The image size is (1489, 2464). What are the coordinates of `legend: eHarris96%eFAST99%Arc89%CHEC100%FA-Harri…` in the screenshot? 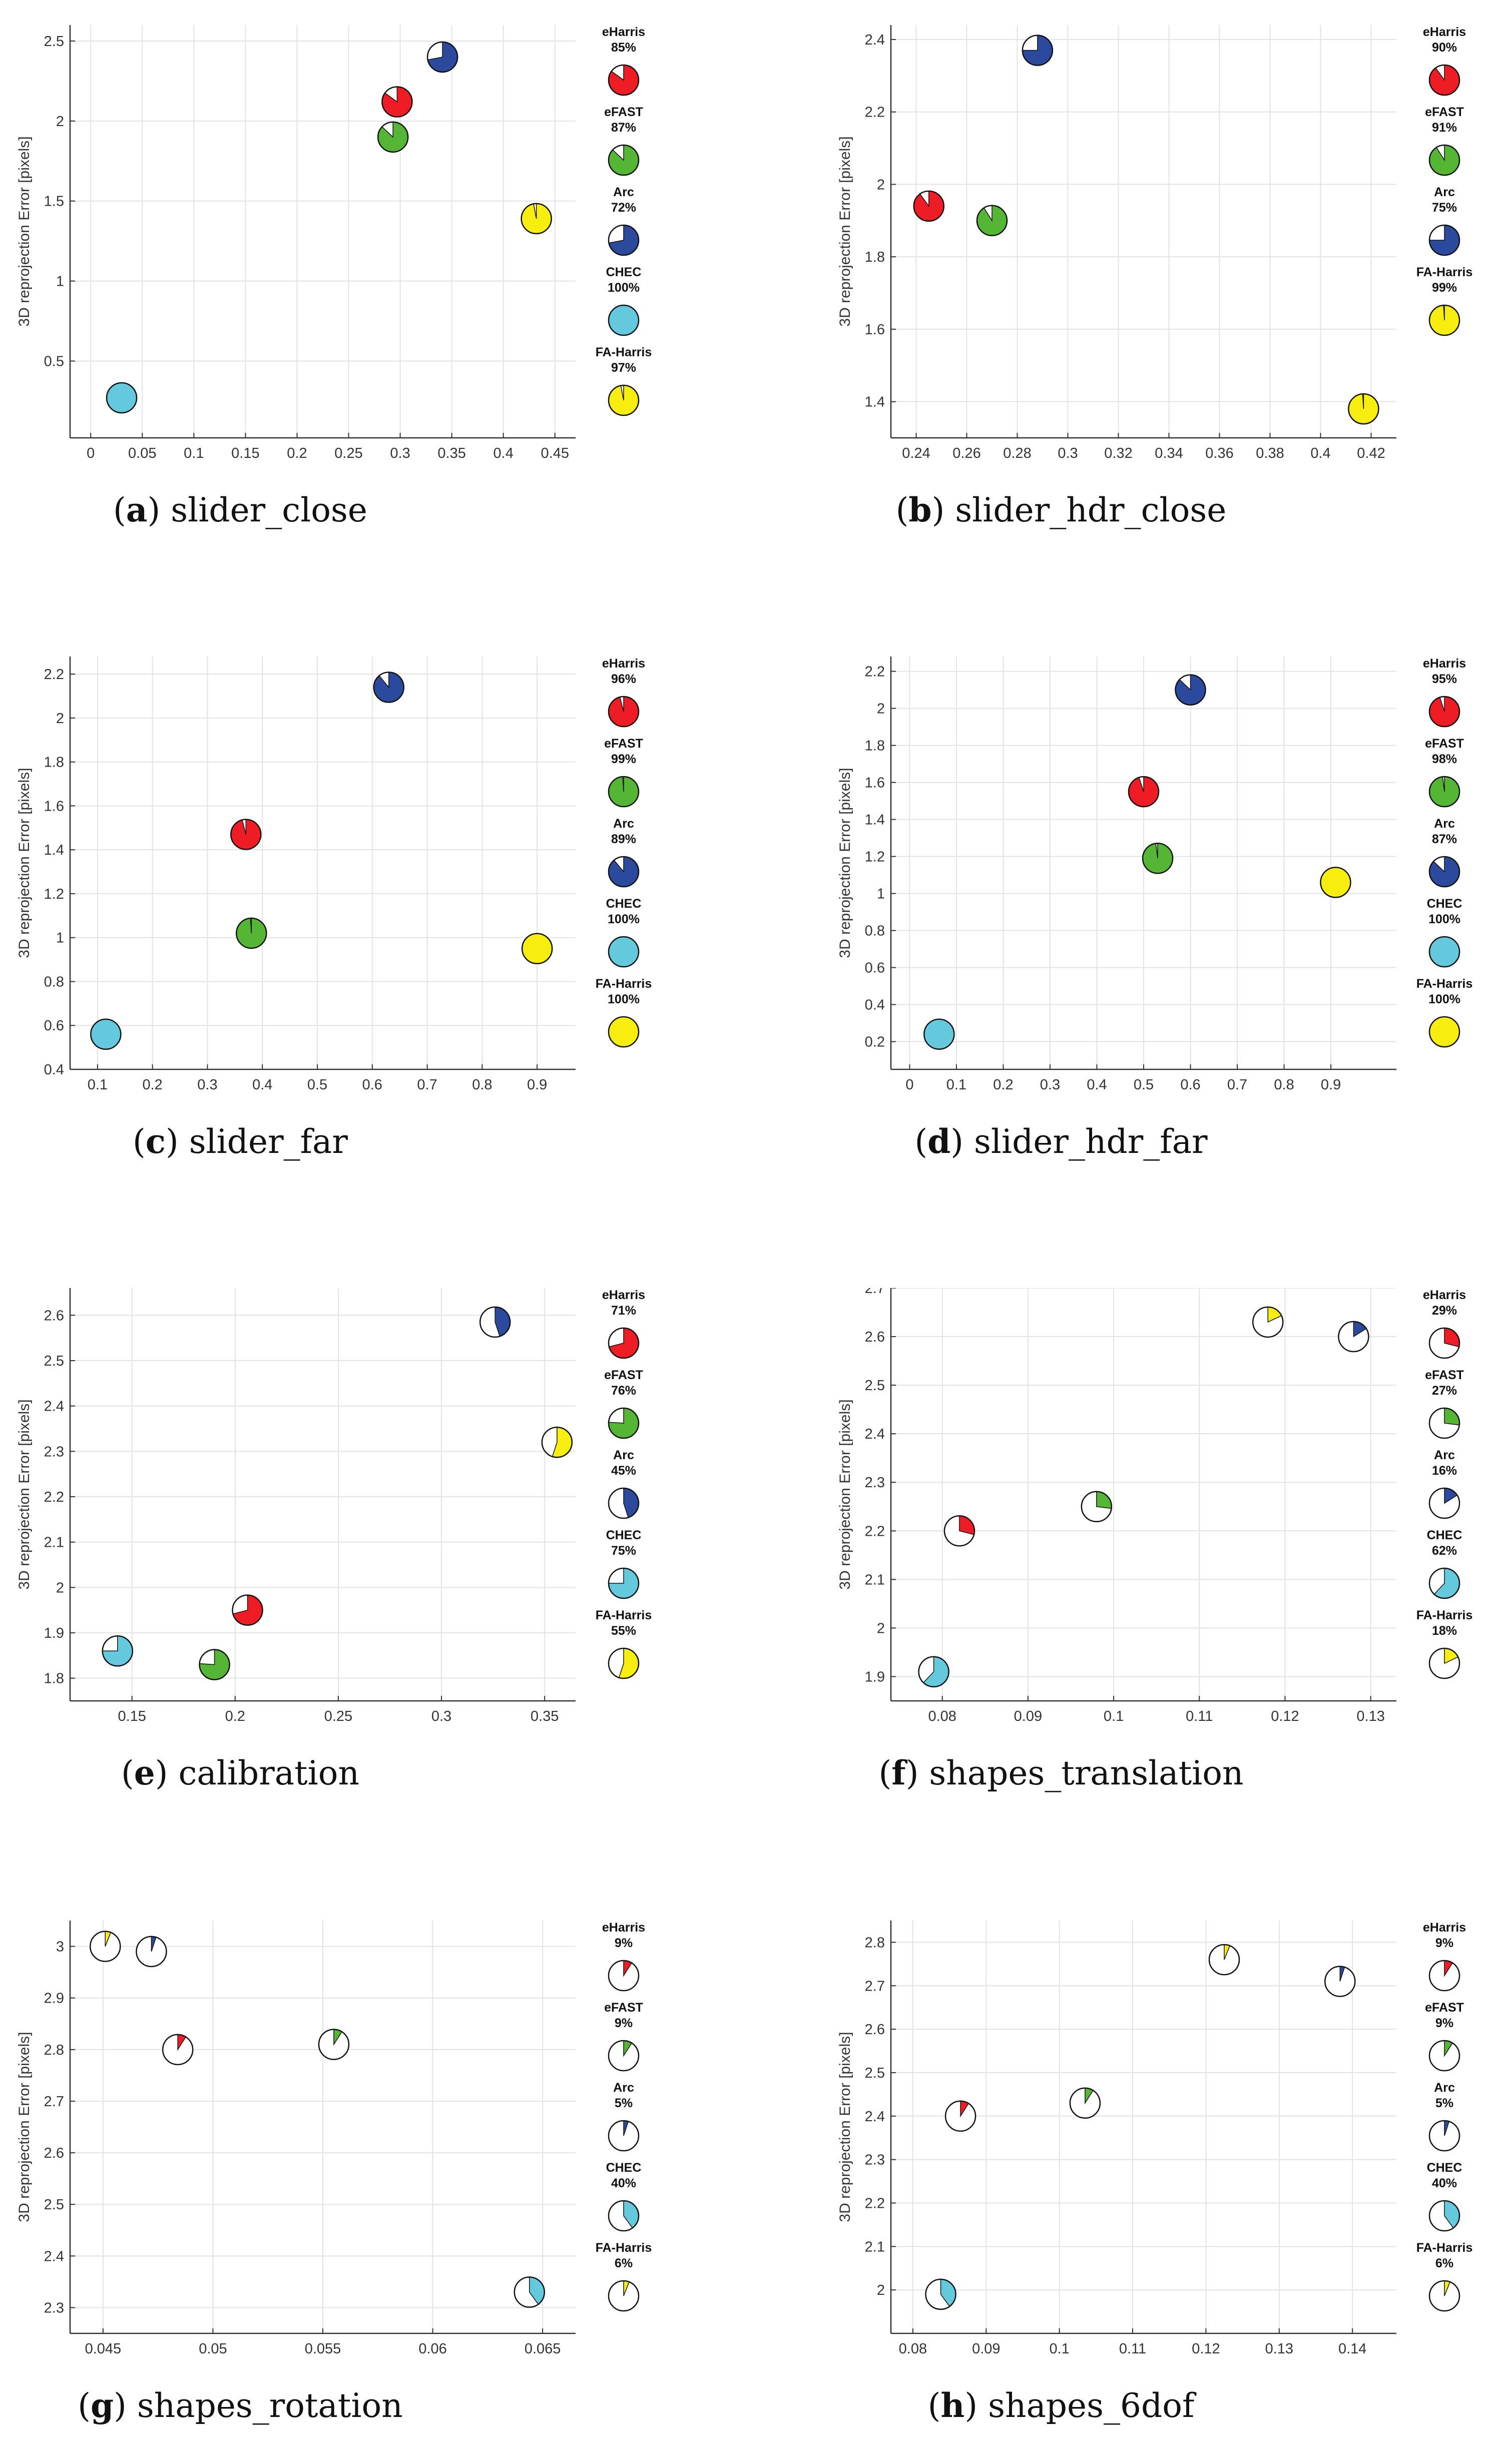 It's located at (624, 852).